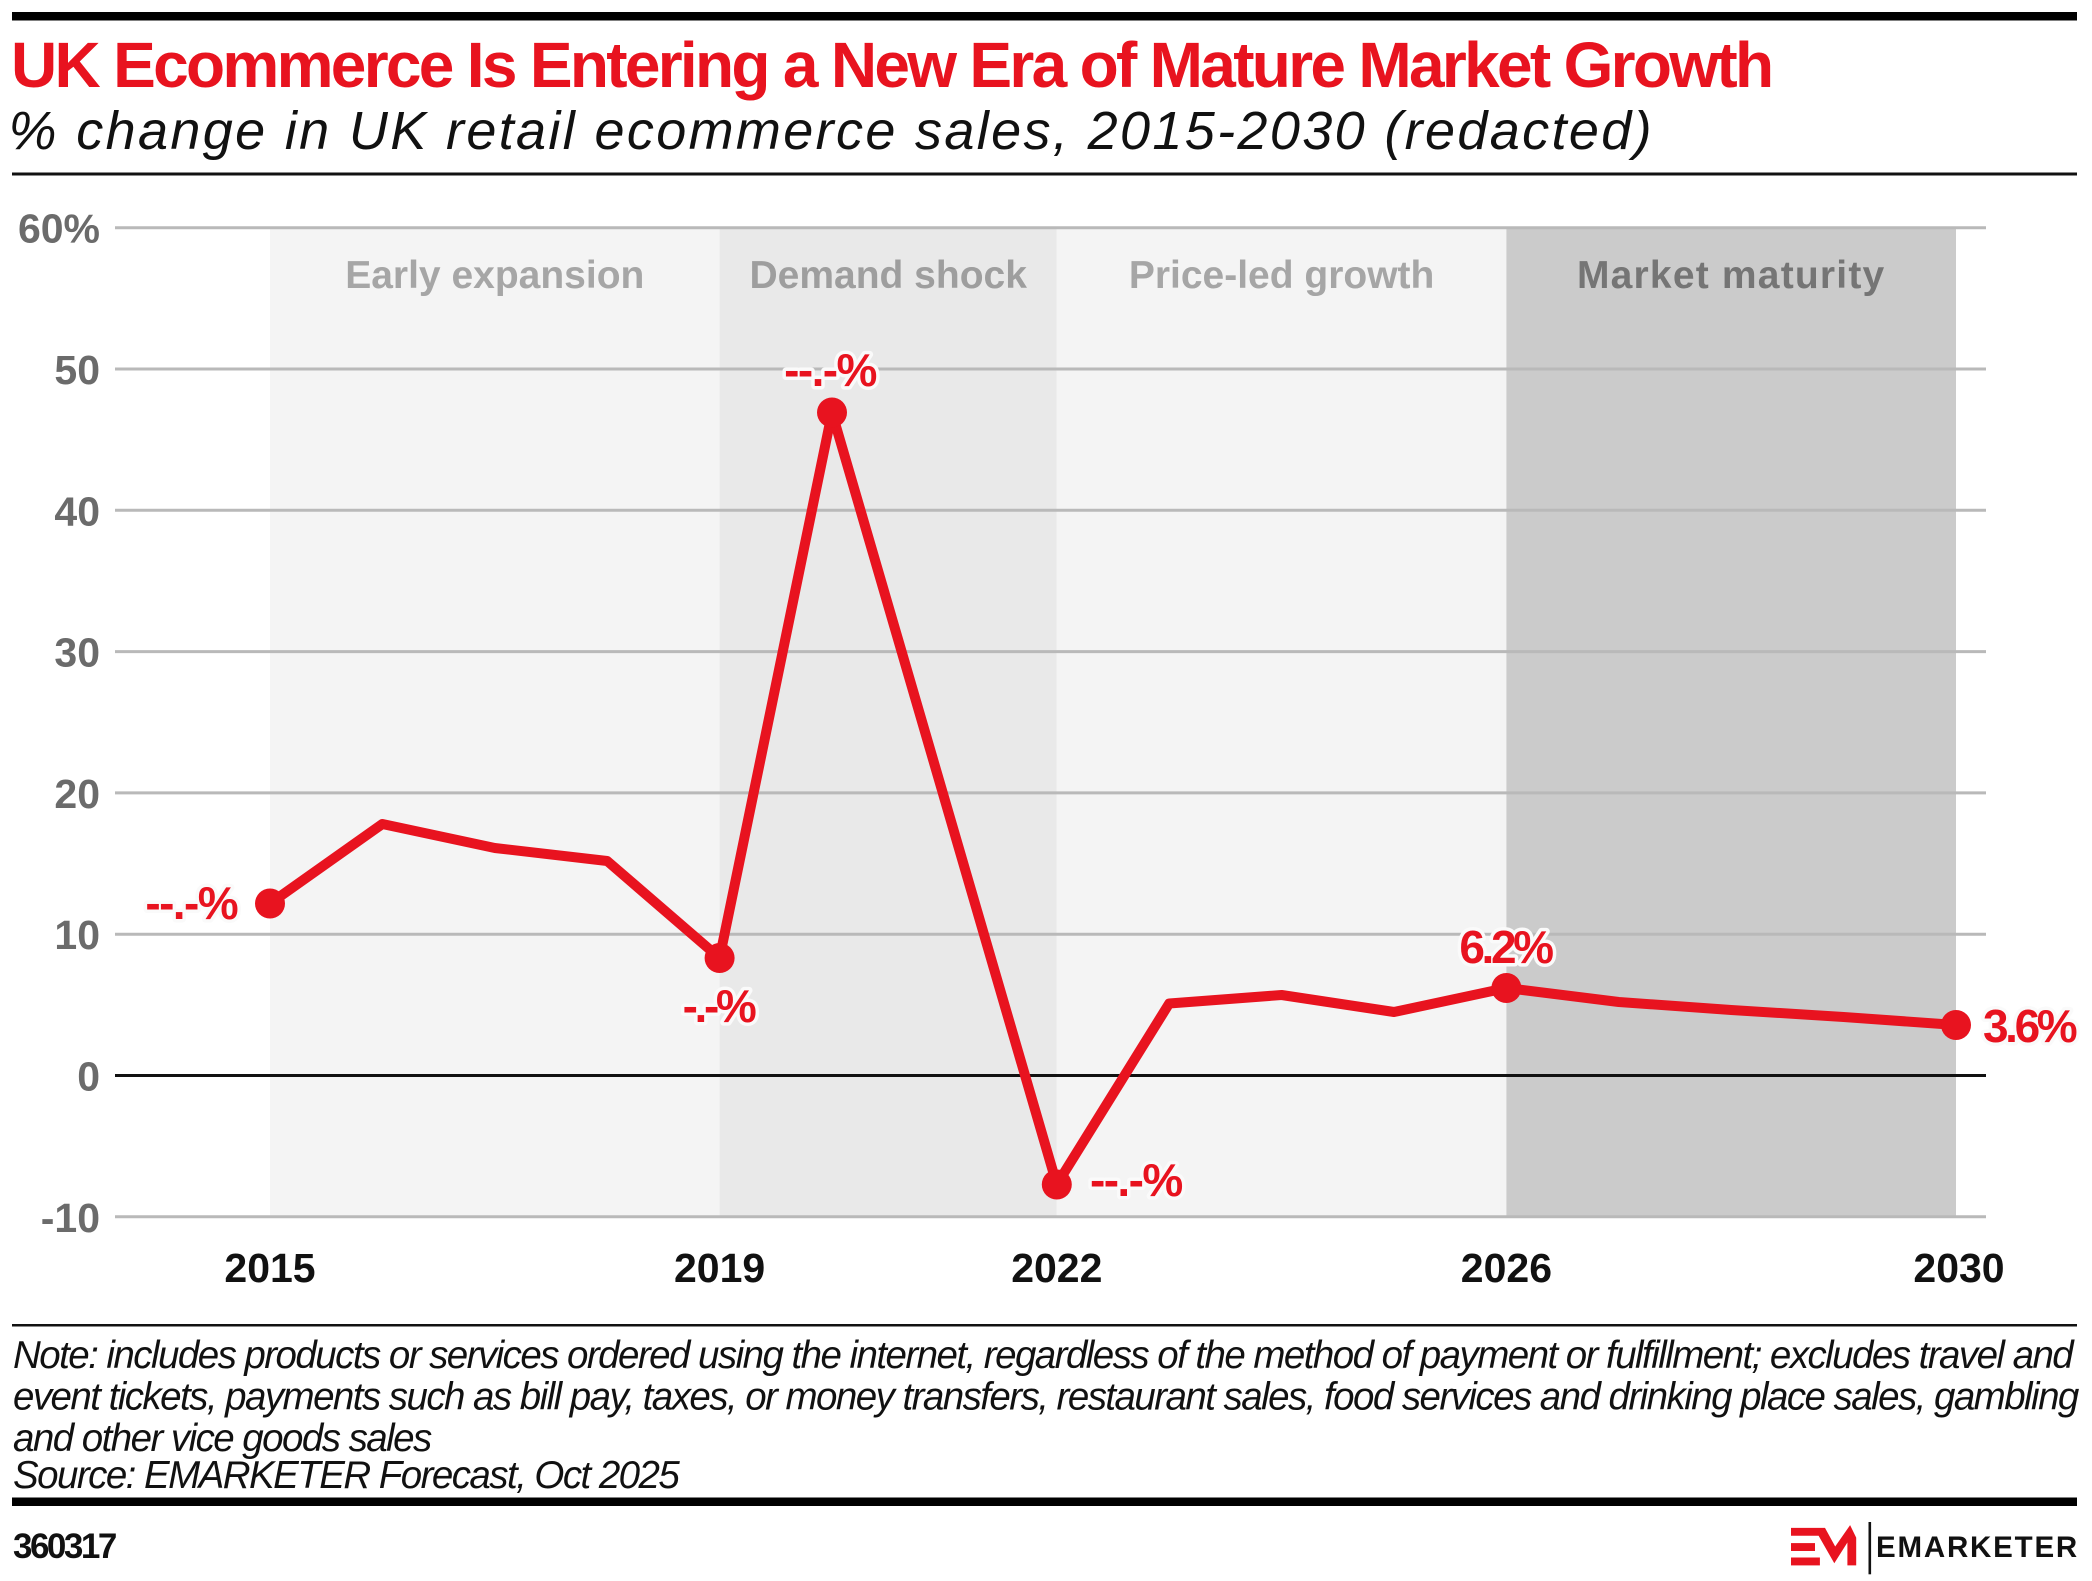  What do you see at coordinates (1506, 1268) in the screenshot?
I see `svg-text: 2026` at bounding box center [1506, 1268].